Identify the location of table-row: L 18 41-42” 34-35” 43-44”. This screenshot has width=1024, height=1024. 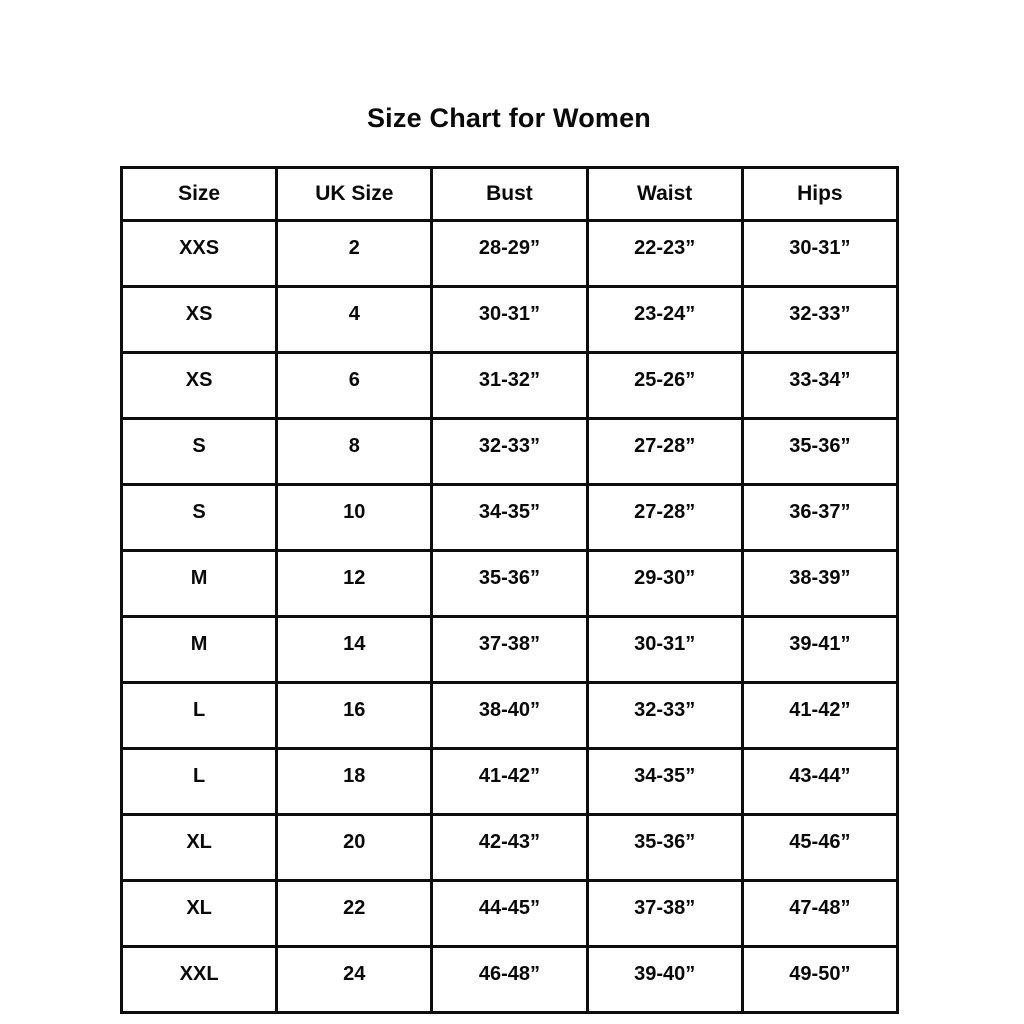
(509, 781).